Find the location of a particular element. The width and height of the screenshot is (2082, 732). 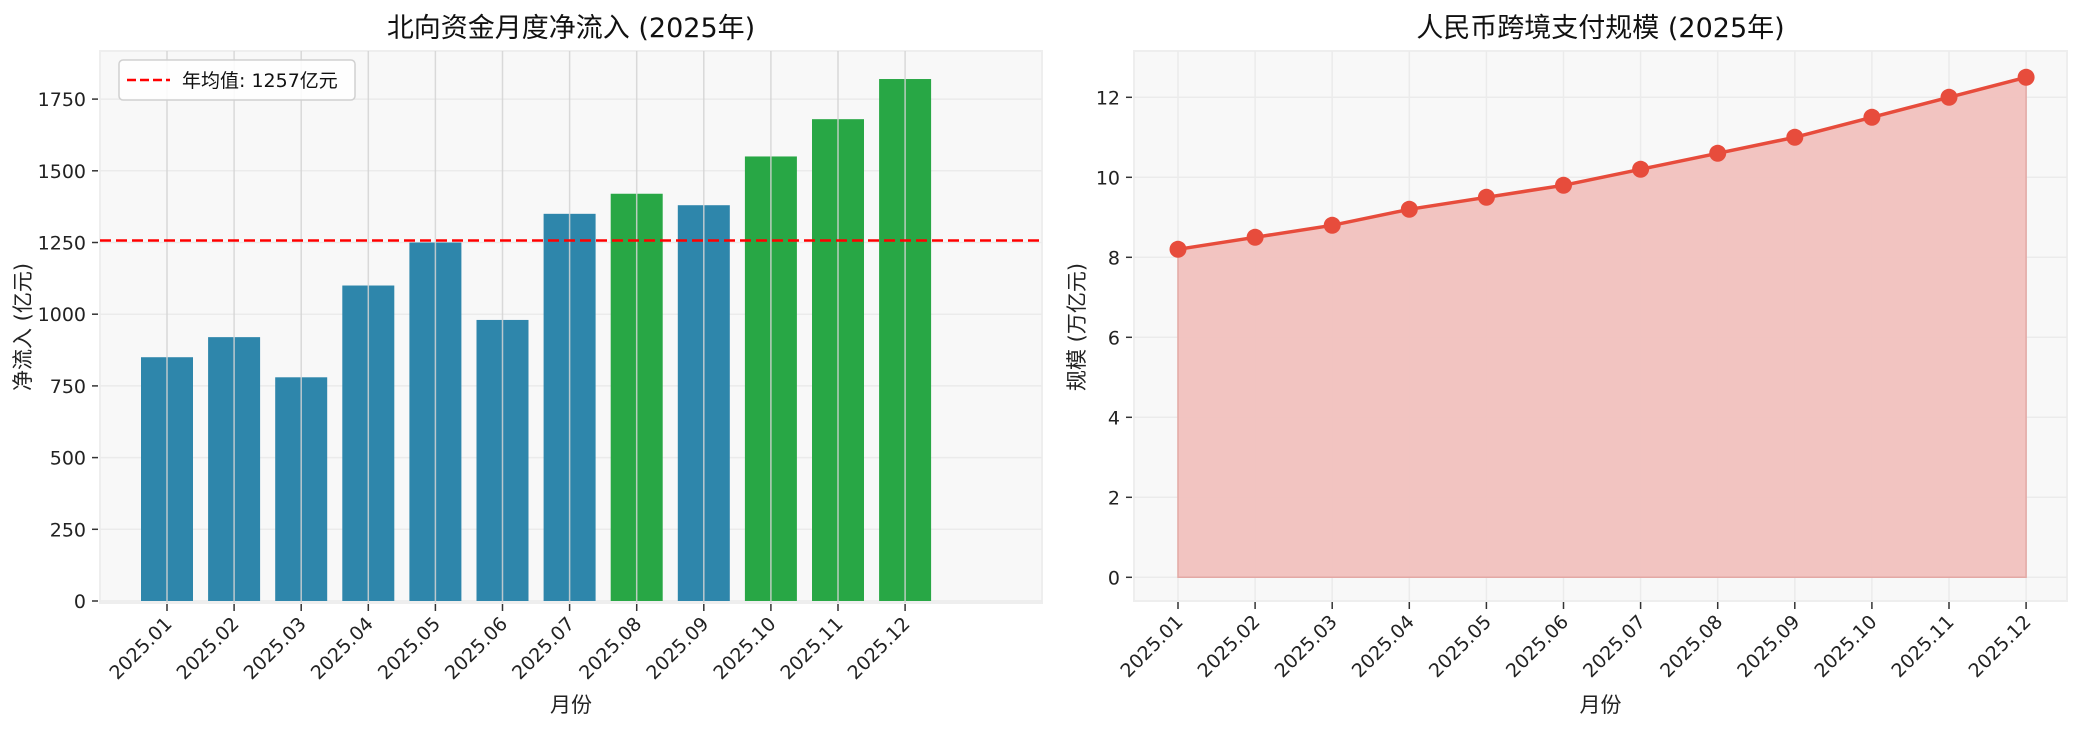

ytick-label: 500 is located at coordinates (68, 459).